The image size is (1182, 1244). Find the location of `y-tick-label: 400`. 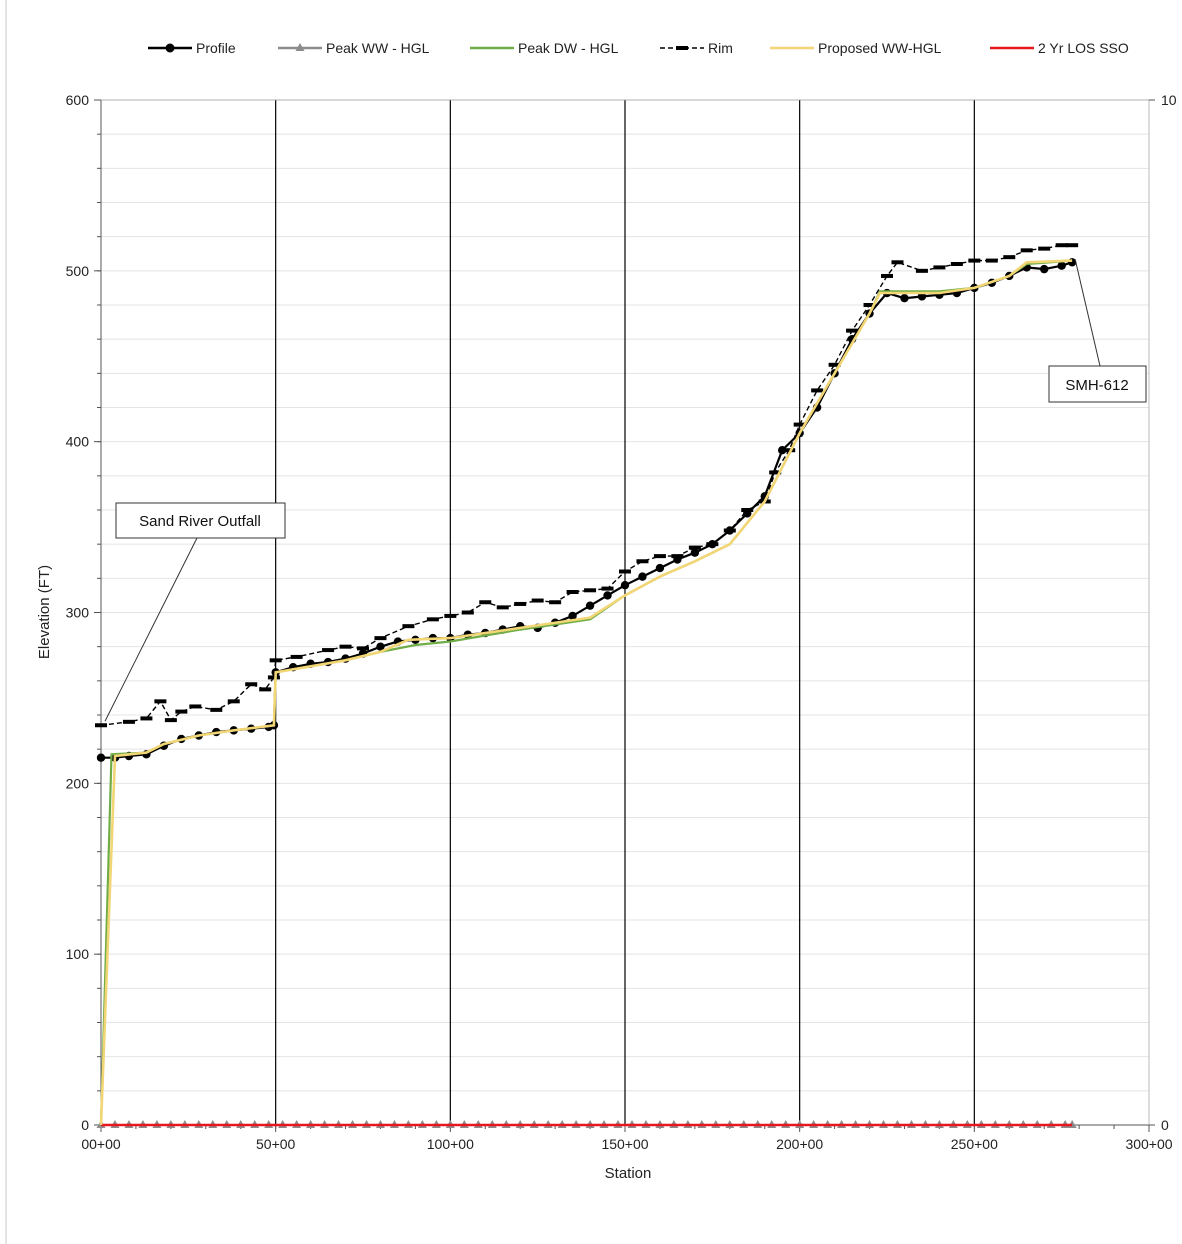

y-tick-label: 400 is located at coordinates (78, 442).